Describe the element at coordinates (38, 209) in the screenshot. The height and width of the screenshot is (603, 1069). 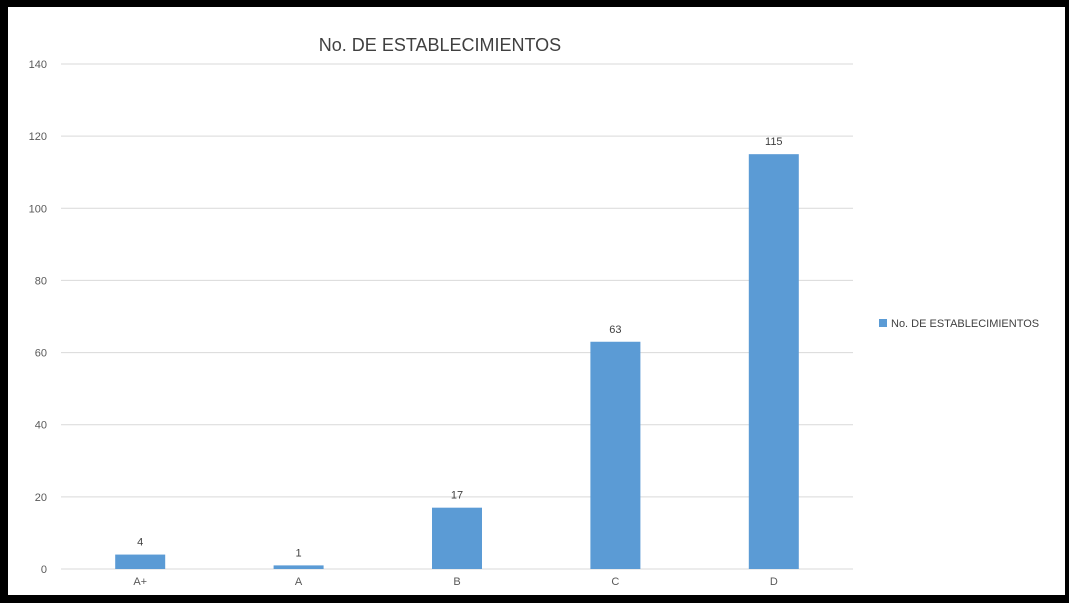
I see `y-tick-label: 100` at that location.